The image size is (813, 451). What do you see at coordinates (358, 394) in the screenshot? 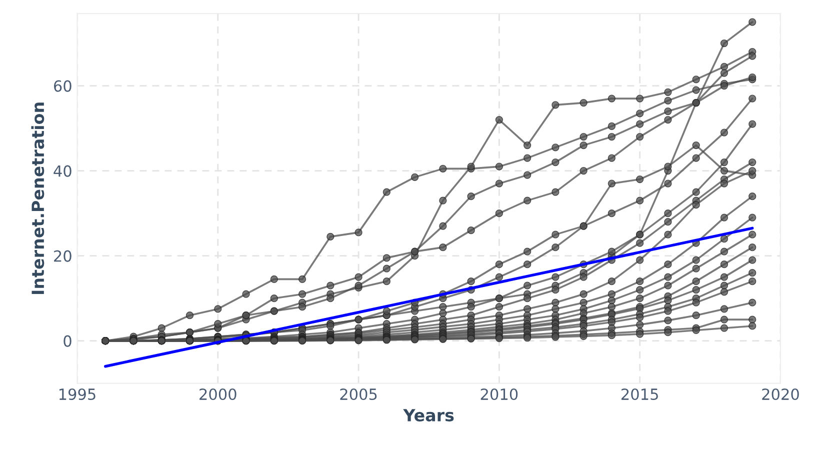
I see `x-tick-label: 2005` at bounding box center [358, 394].